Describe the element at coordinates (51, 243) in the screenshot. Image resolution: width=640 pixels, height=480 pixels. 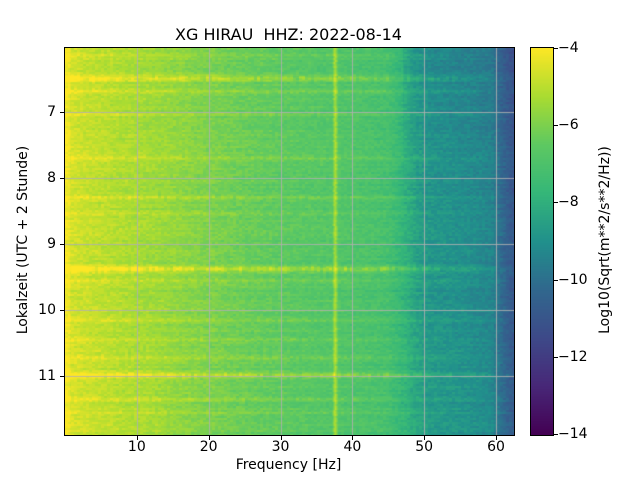
I see `y-tick-label: 9` at that location.